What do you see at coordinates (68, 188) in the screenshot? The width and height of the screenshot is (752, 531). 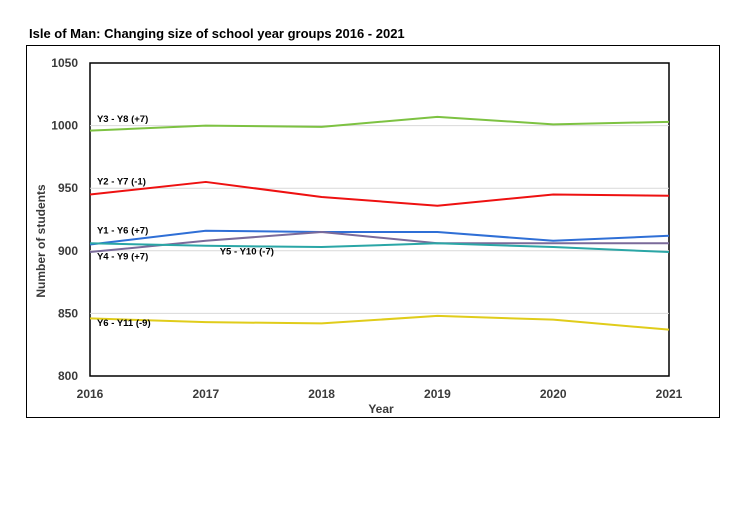 I see `y-tick-label: 950` at bounding box center [68, 188].